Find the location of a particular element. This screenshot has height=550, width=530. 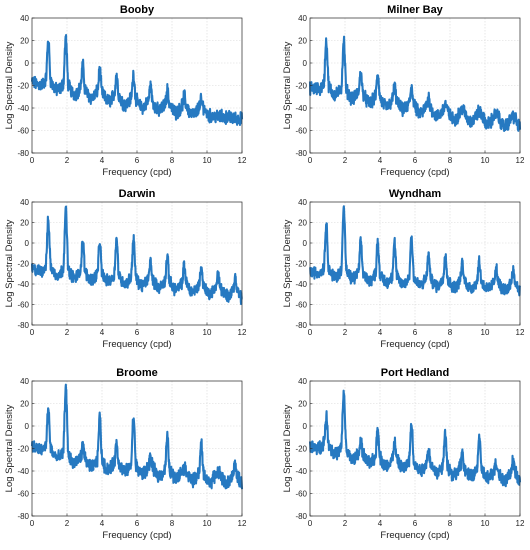

chart-title: Booby is located at coordinates (137, 10).